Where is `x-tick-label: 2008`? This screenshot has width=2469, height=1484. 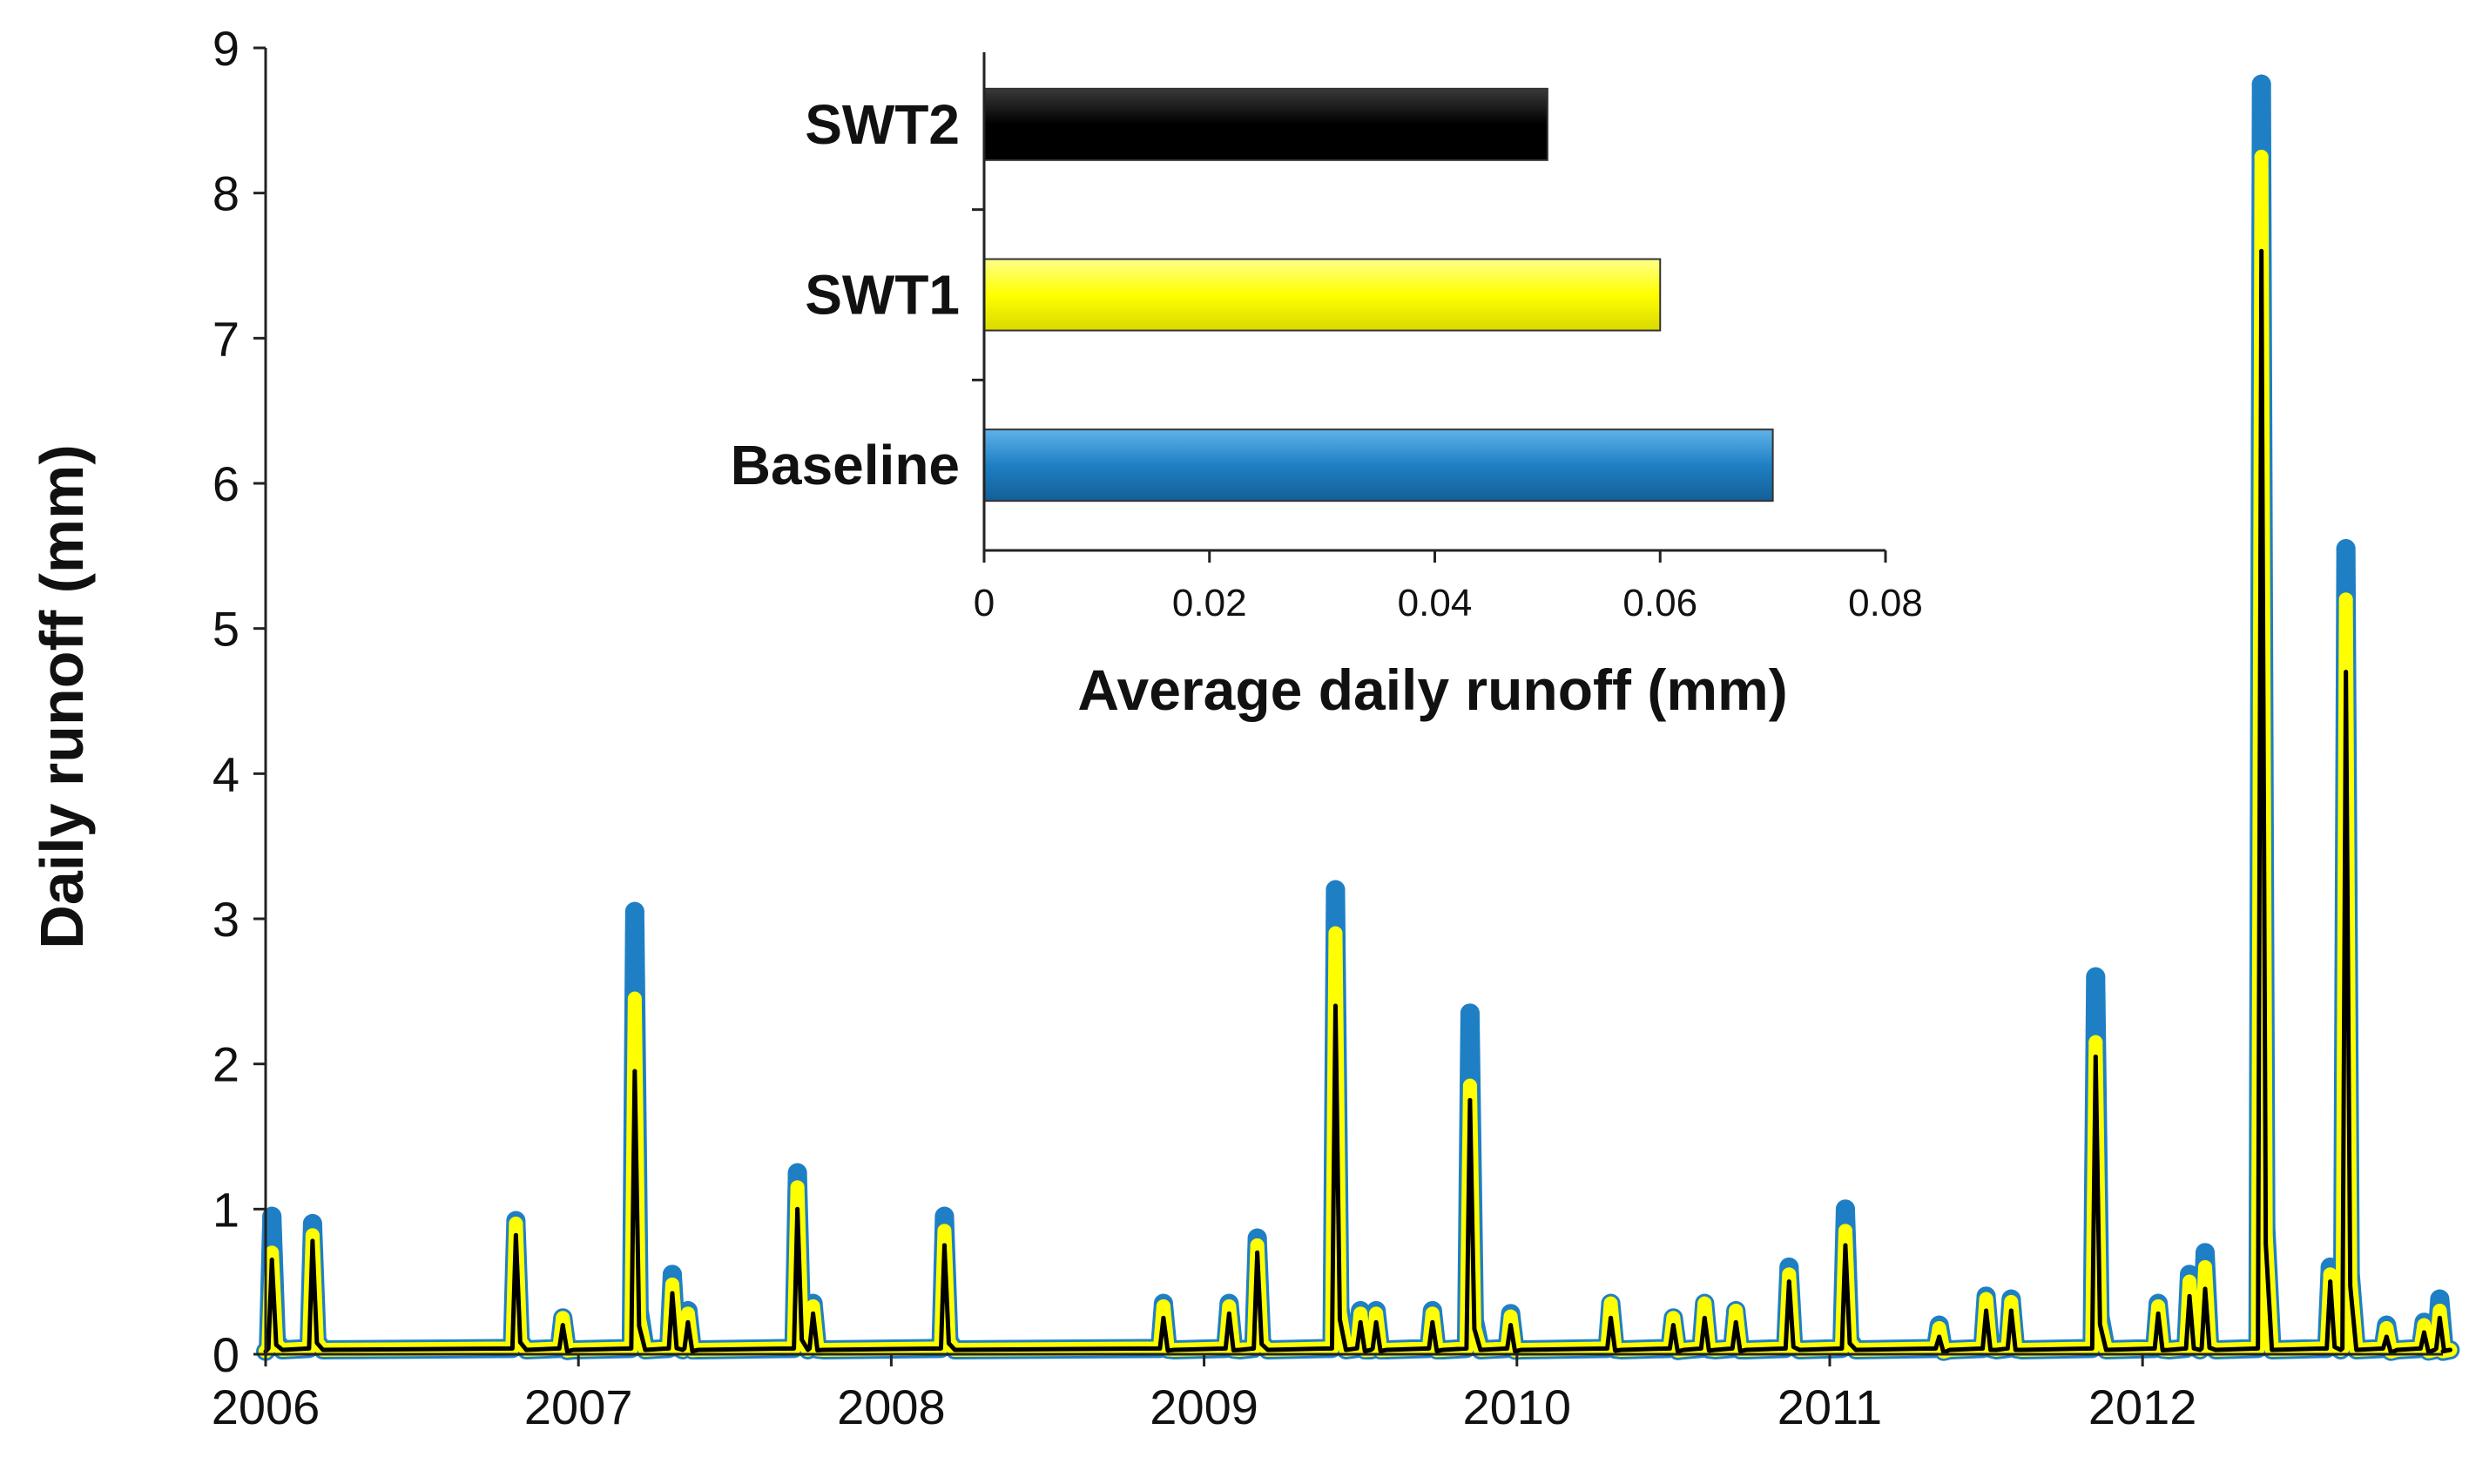 x-tick-label: 2008 is located at coordinates (892, 1406).